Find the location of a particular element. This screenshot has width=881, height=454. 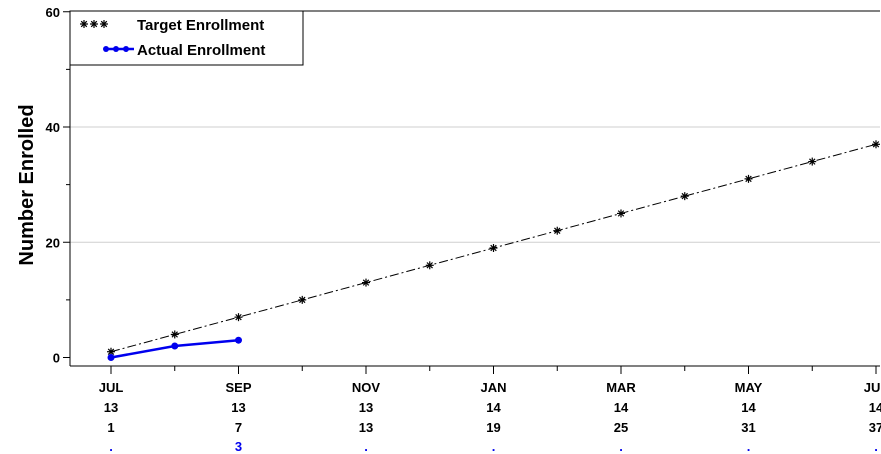

x-tick-month-6: JAN is located at coordinates (493, 387).